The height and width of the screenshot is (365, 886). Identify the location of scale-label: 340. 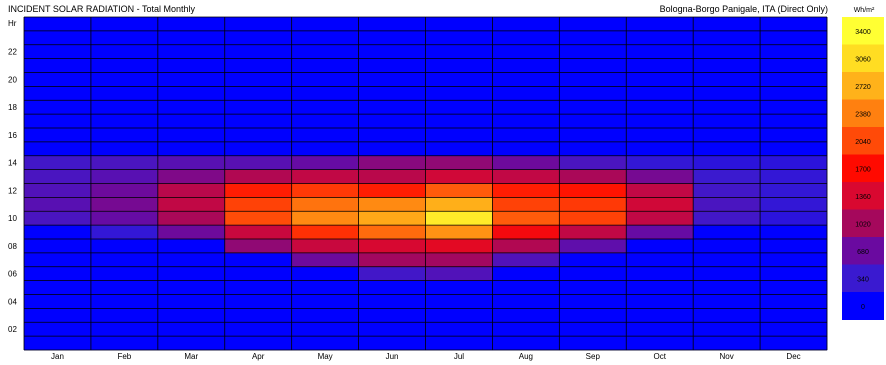
(863, 279).